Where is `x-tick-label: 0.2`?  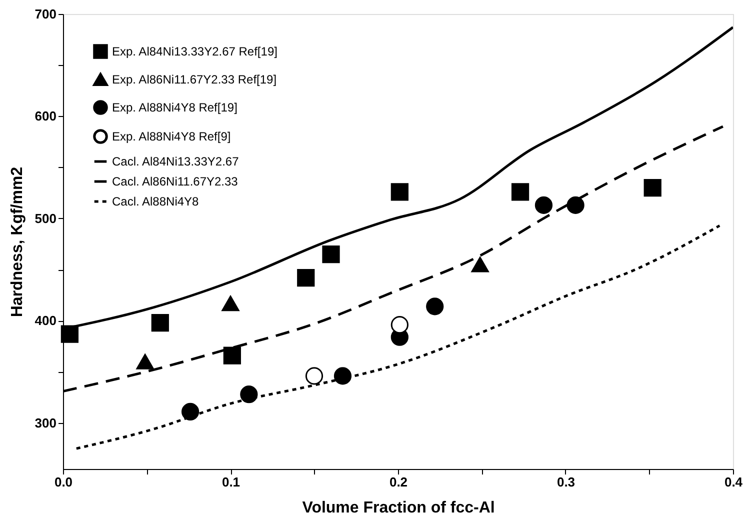
x-tick-label: 0.2 is located at coordinates (398, 482).